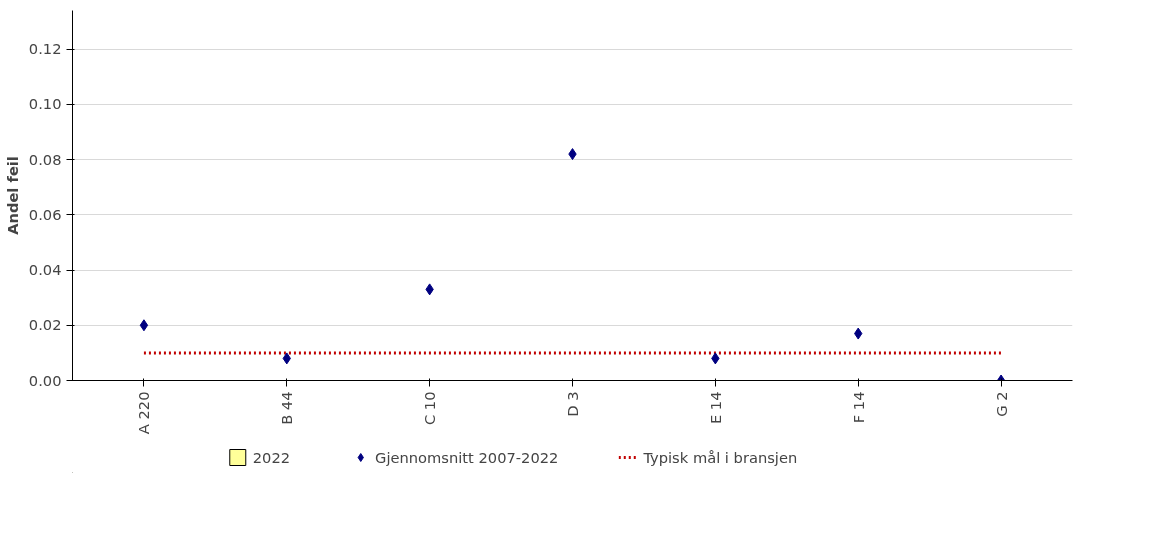 The width and height of the screenshot is (1155, 559). I want to click on x-tick-label: C 10, so click(430, 408).